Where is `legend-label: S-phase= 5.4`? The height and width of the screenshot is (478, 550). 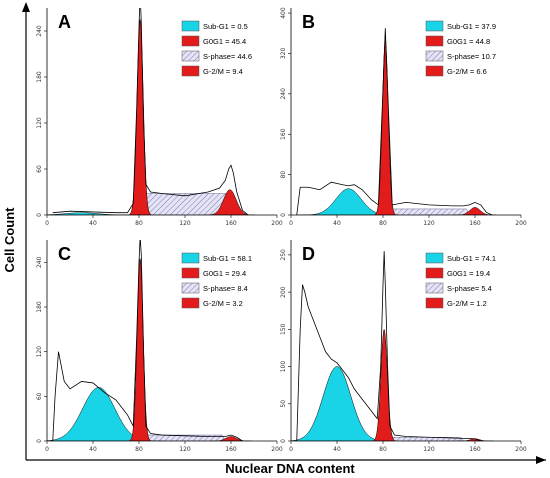 legend-label: S-phase= 5.4 is located at coordinates (469, 288).